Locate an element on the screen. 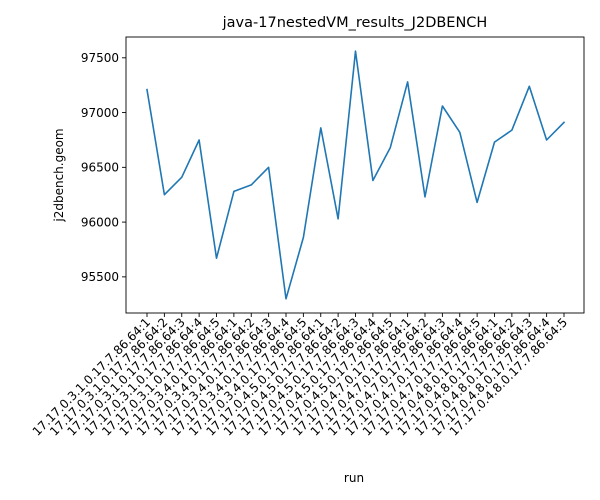 This screenshot has width=600, height=500. y-tick-label: 96000 is located at coordinates (100, 222).